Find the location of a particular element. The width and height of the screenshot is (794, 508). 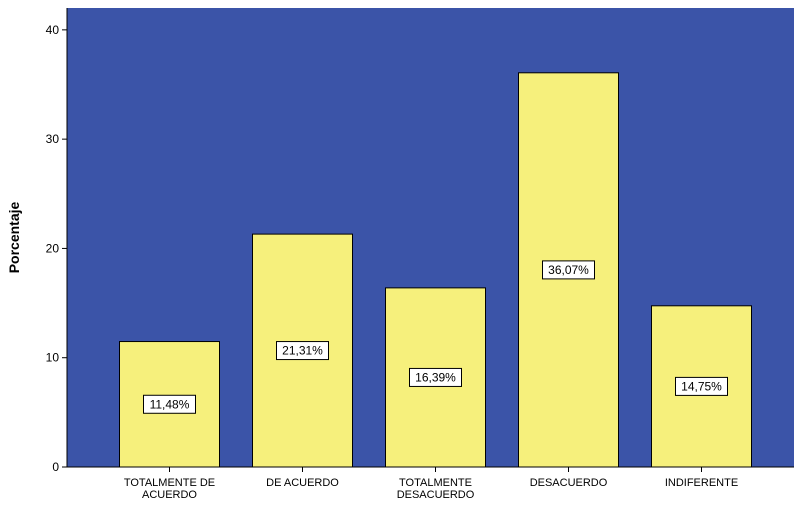

data-label-4: 14,75% is located at coordinates (701, 386).